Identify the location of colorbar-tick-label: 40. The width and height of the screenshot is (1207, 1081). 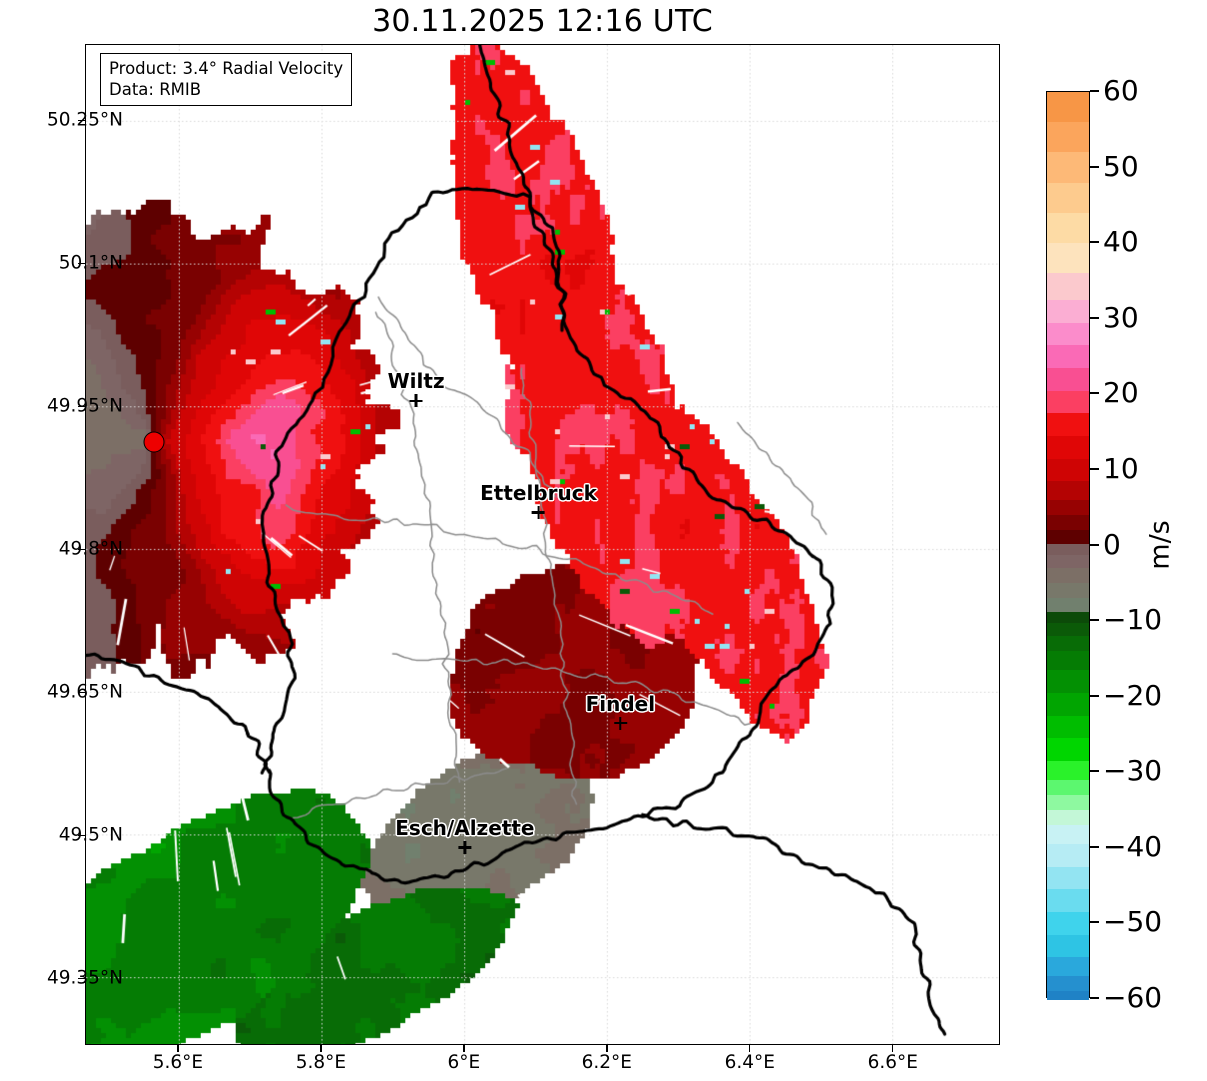
(1121, 242).